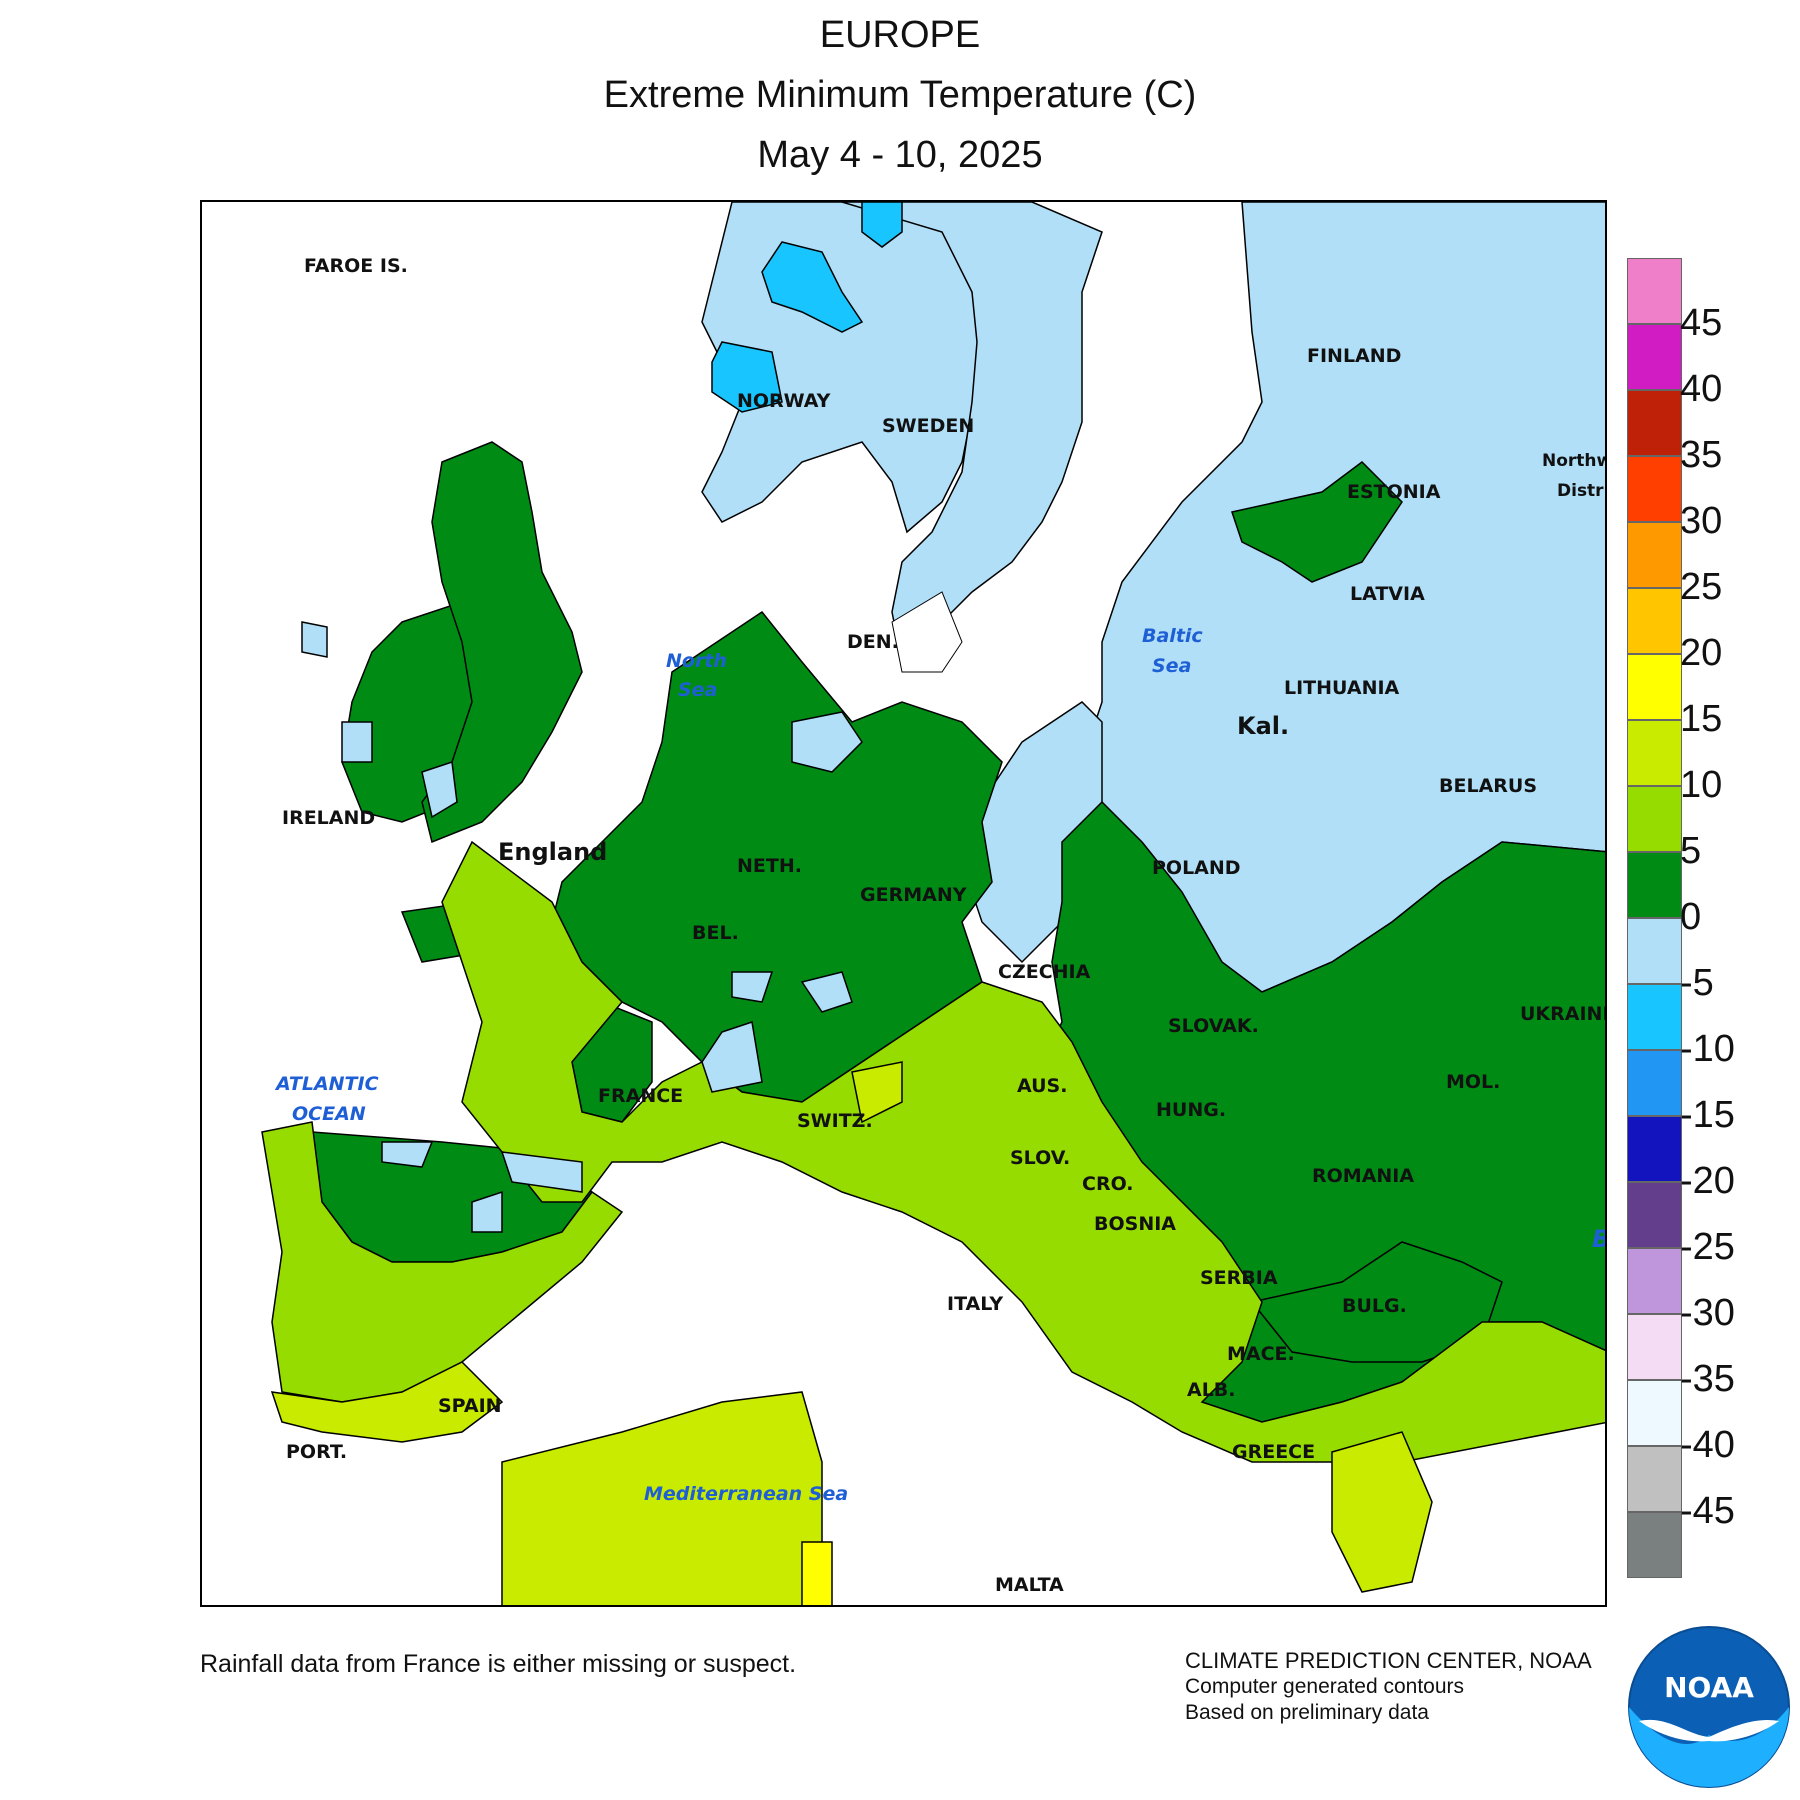 This screenshot has width=1800, height=1800. What do you see at coordinates (470, 1406) in the screenshot?
I see `label-spain: SPAIN` at bounding box center [470, 1406].